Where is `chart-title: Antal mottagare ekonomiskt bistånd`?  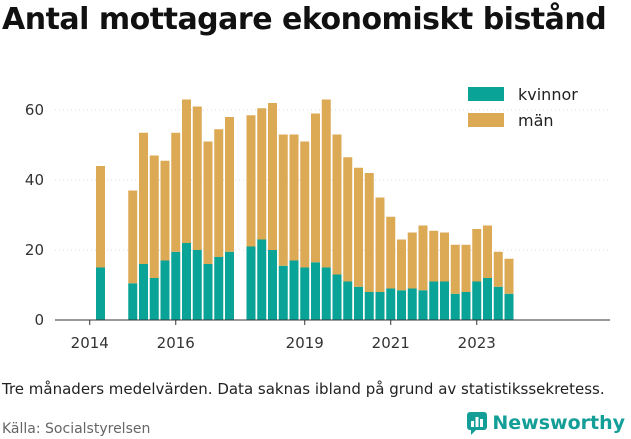 chart-title: Antal mottagare ekonomiskt bistånd is located at coordinates (304, 19).